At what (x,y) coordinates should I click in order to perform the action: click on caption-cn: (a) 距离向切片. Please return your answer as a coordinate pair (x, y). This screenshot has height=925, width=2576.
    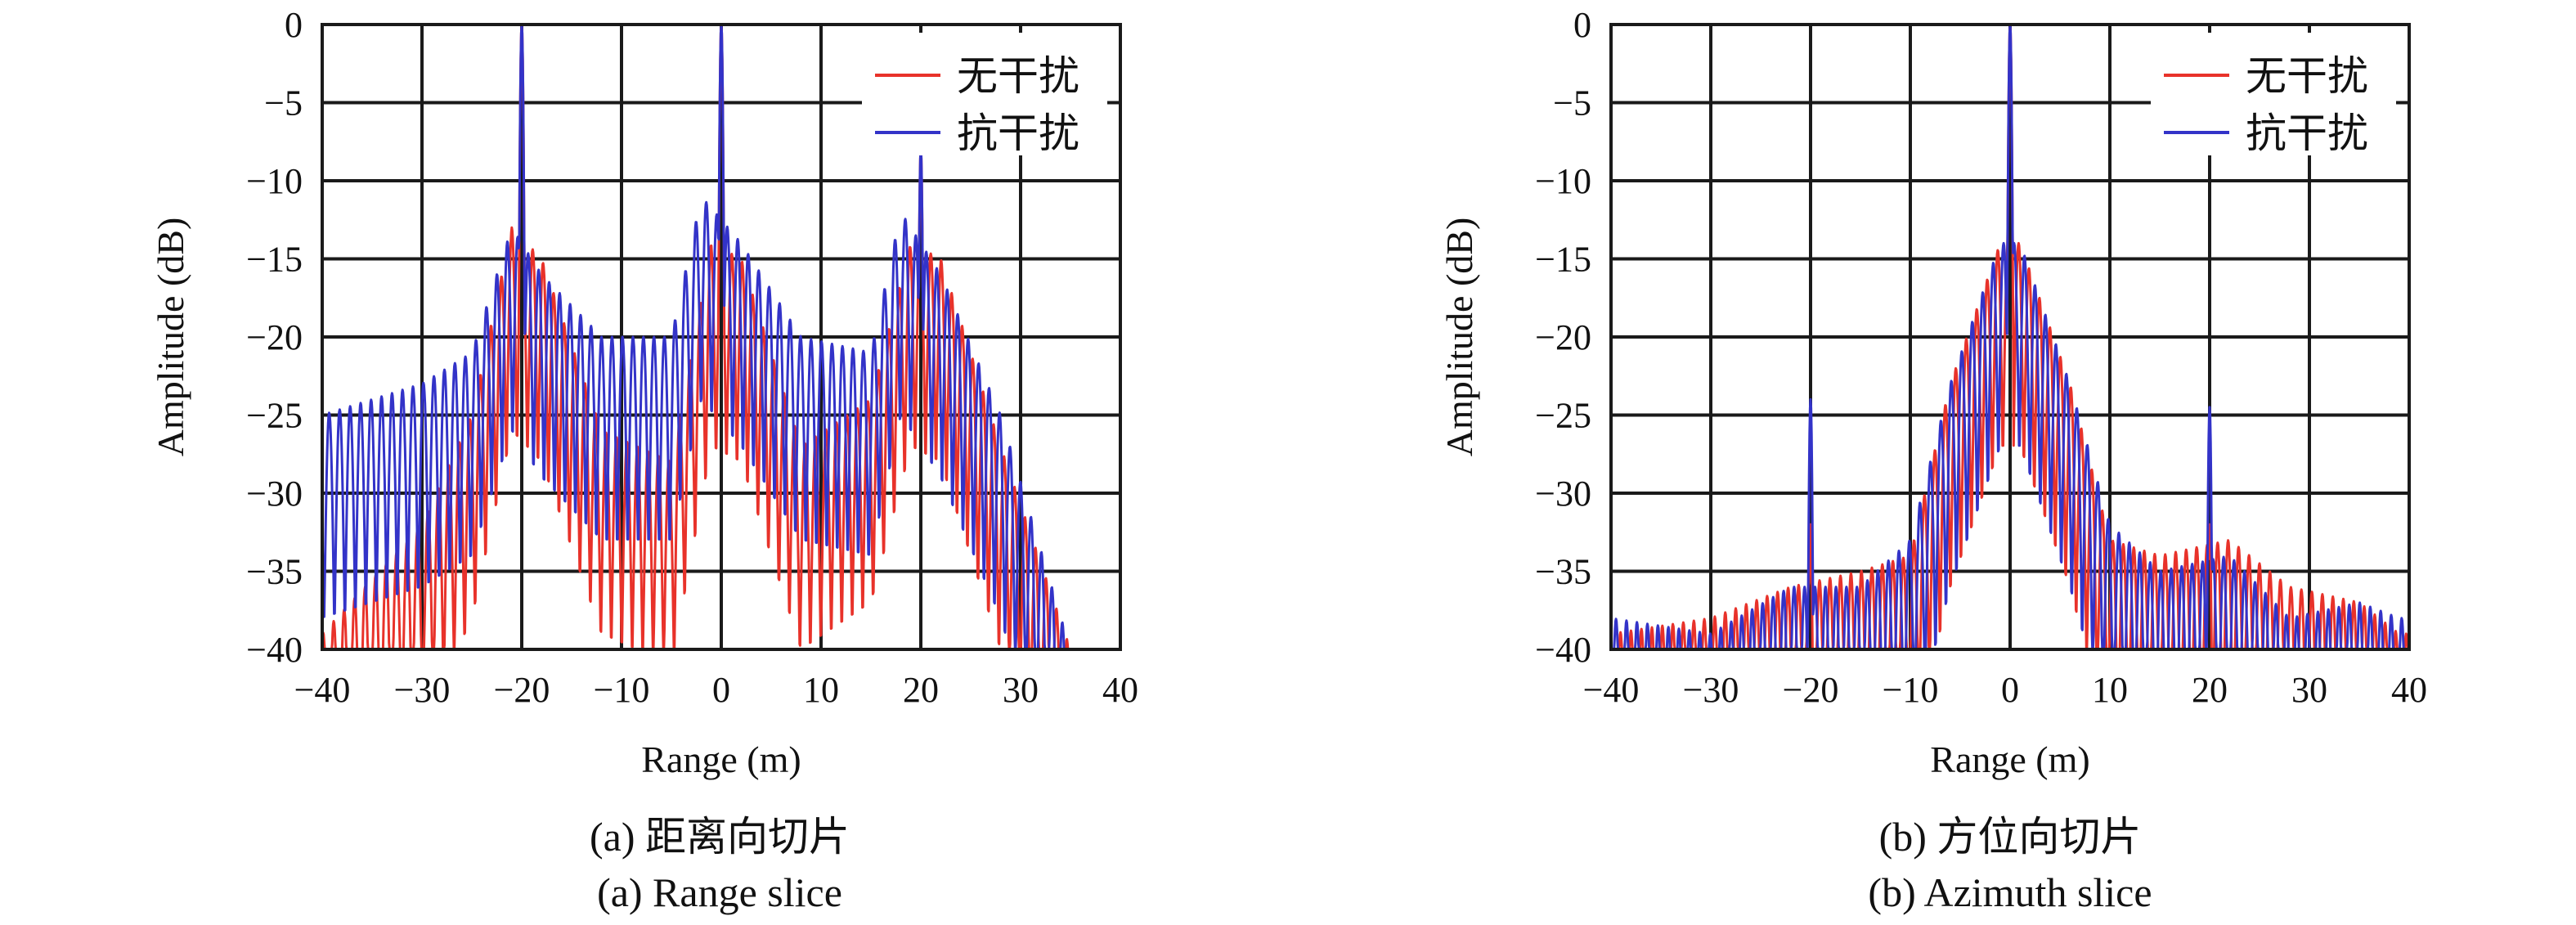
    Looking at the image, I should click on (720, 837).